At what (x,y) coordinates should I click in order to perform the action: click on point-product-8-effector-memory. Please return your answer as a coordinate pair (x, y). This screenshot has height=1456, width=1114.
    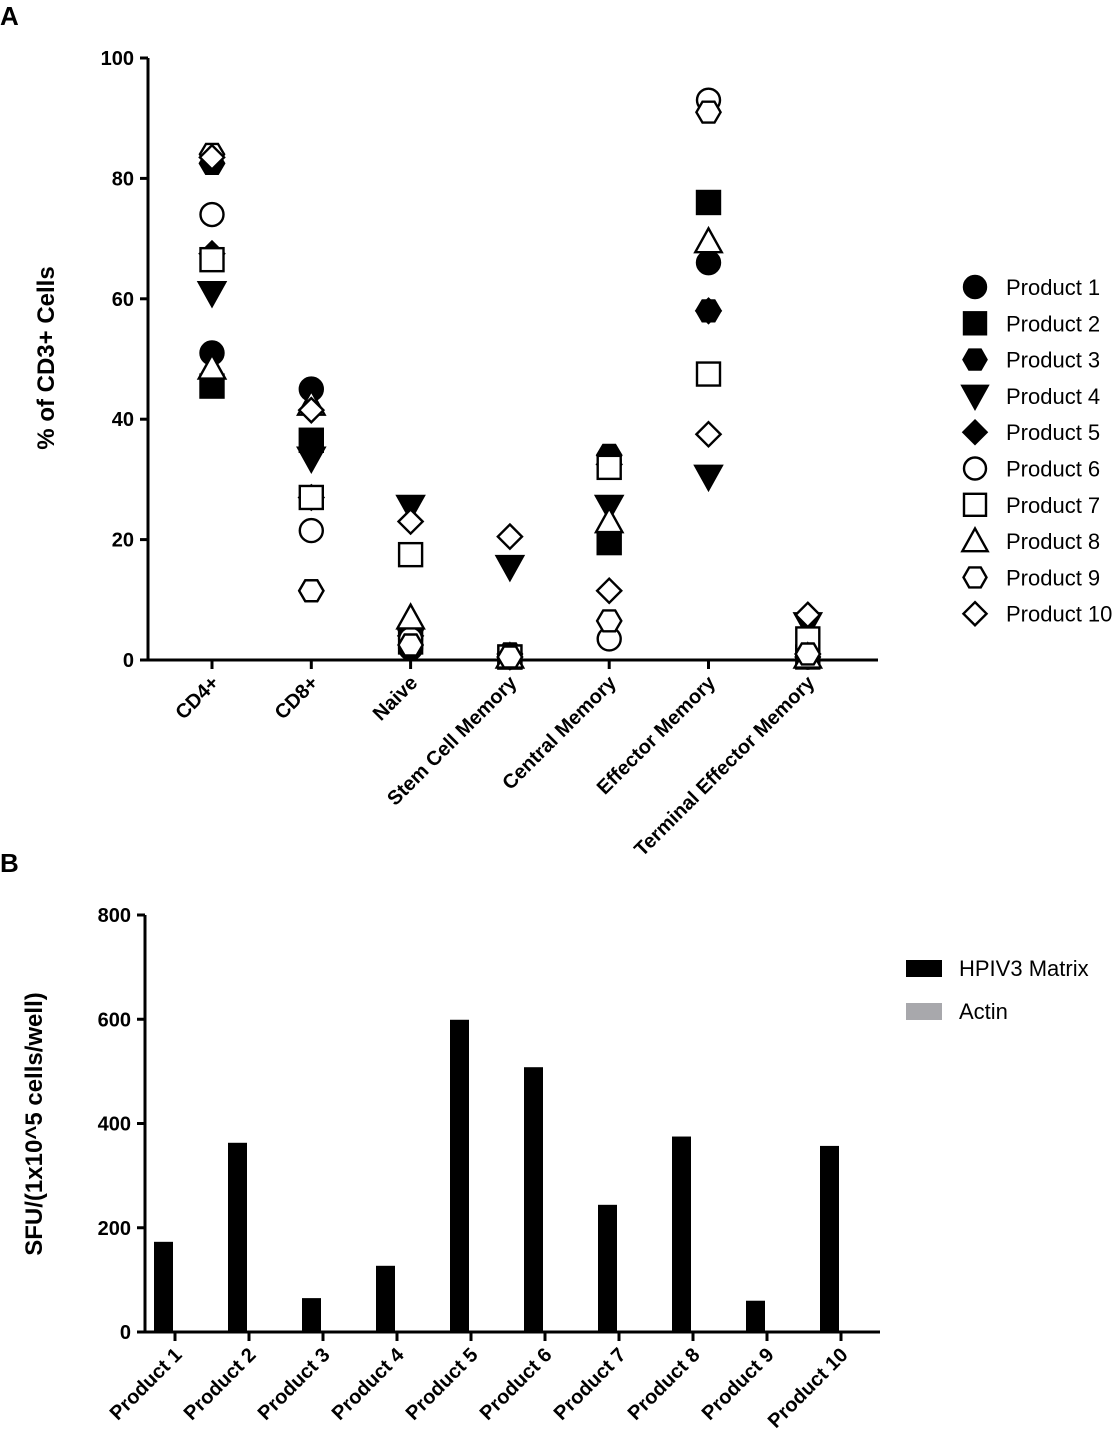
    Looking at the image, I should click on (708, 239).